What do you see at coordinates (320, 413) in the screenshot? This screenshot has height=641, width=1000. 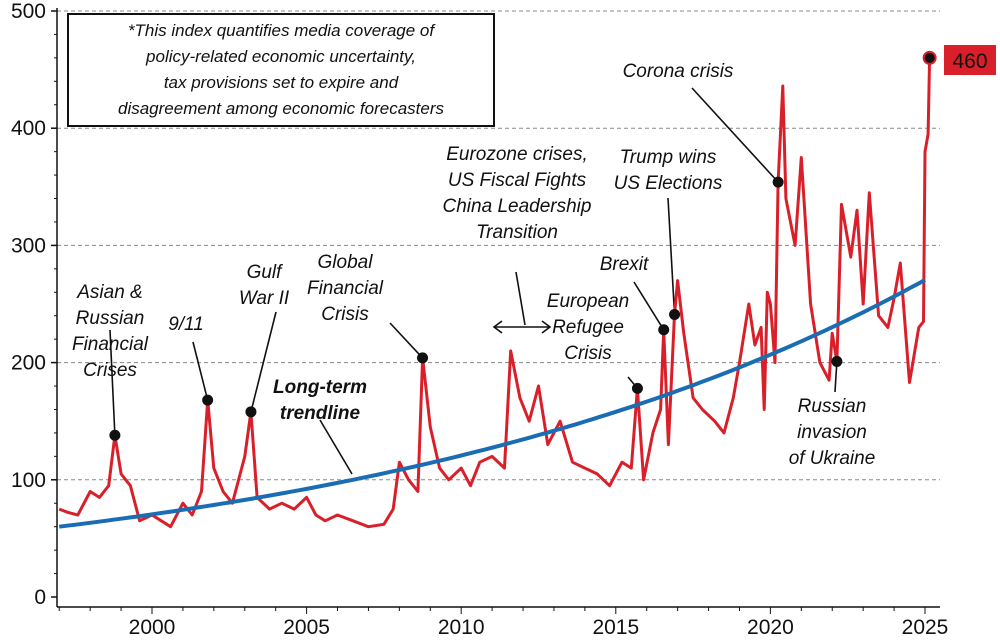 I see `annotation-label: trendline` at bounding box center [320, 413].